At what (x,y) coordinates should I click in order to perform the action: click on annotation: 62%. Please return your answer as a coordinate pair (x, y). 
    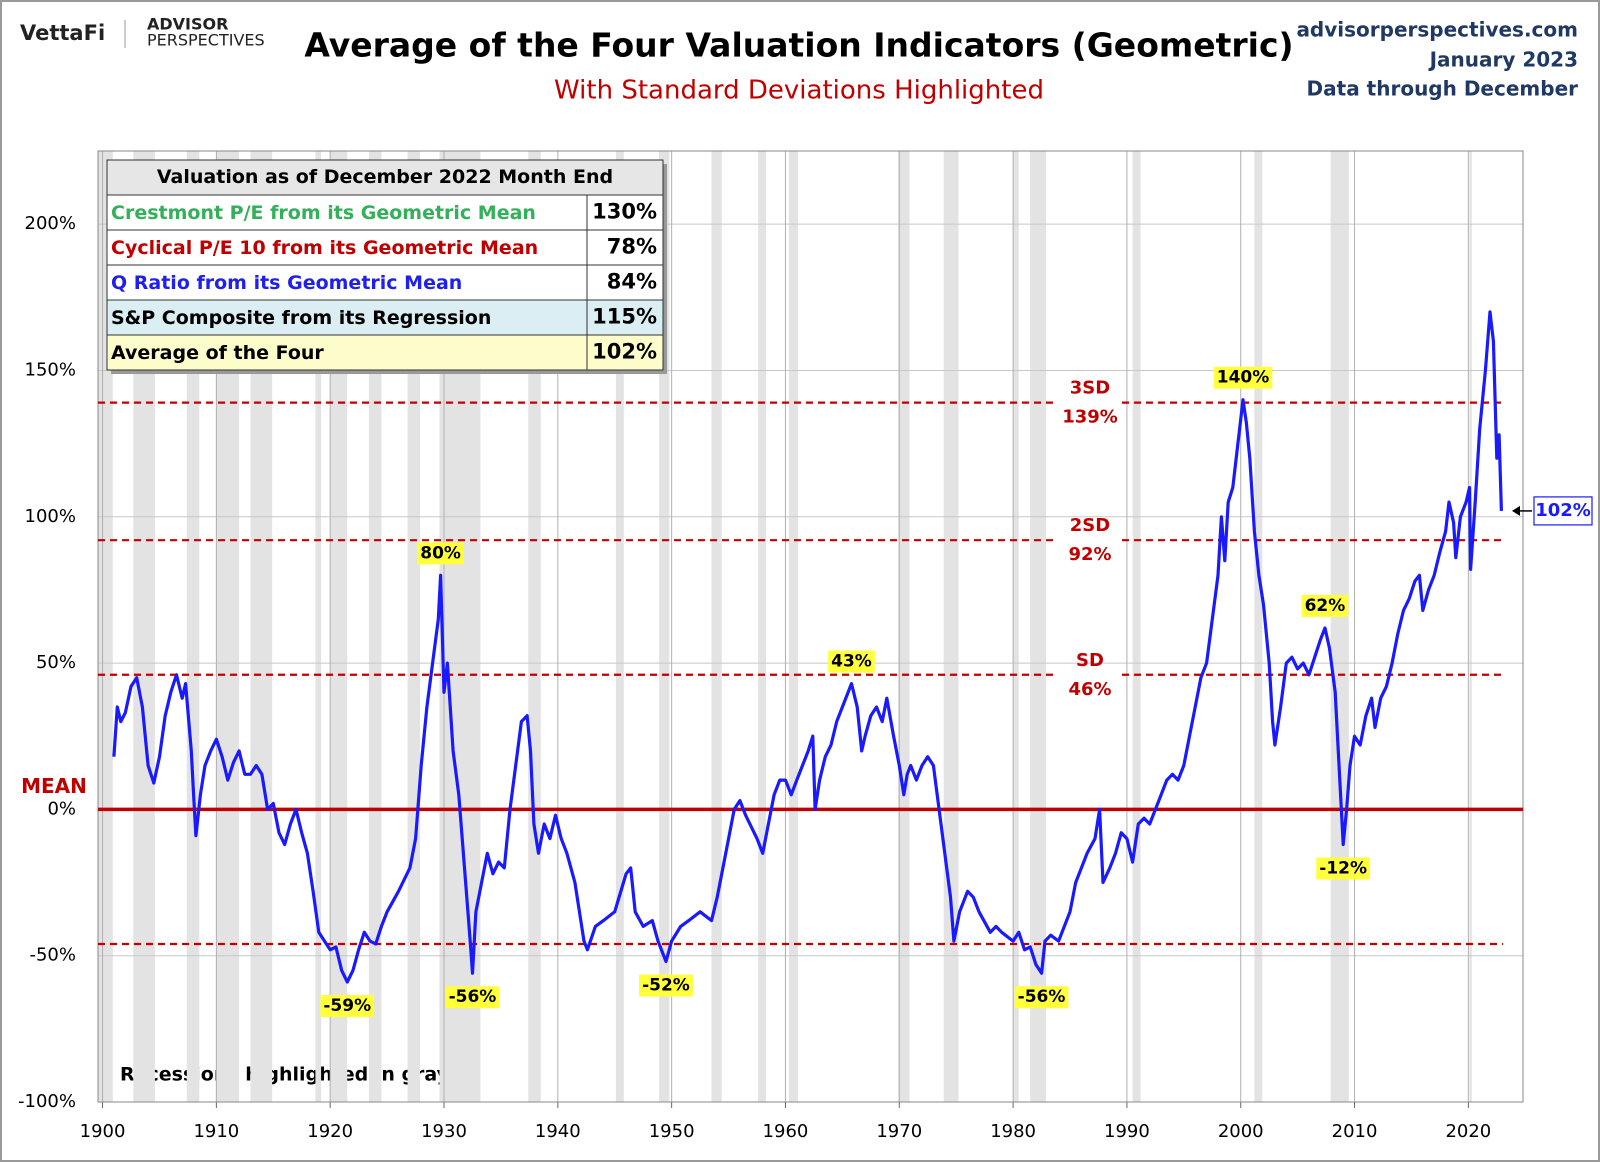
    Looking at the image, I should click on (1325, 606).